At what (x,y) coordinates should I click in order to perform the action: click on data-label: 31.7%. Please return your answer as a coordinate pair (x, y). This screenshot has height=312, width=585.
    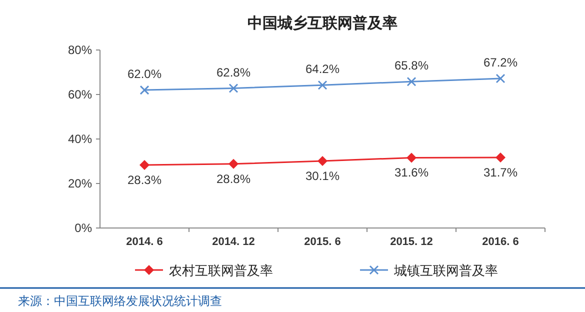
    Looking at the image, I should click on (500, 172).